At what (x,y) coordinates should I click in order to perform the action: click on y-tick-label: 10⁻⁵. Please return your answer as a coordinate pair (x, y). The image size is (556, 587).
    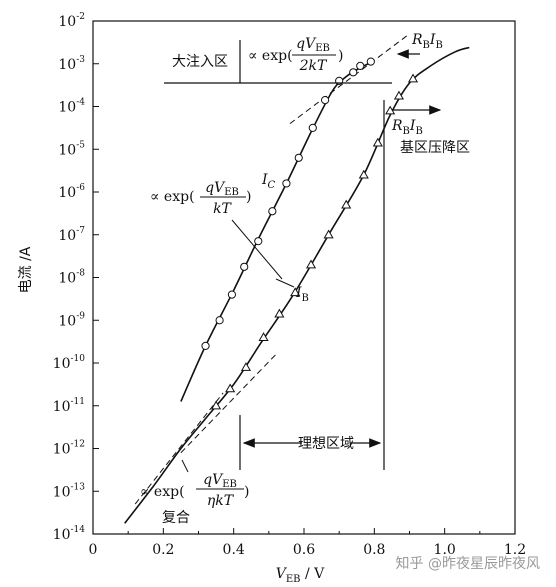
    Looking at the image, I should click on (71, 149).